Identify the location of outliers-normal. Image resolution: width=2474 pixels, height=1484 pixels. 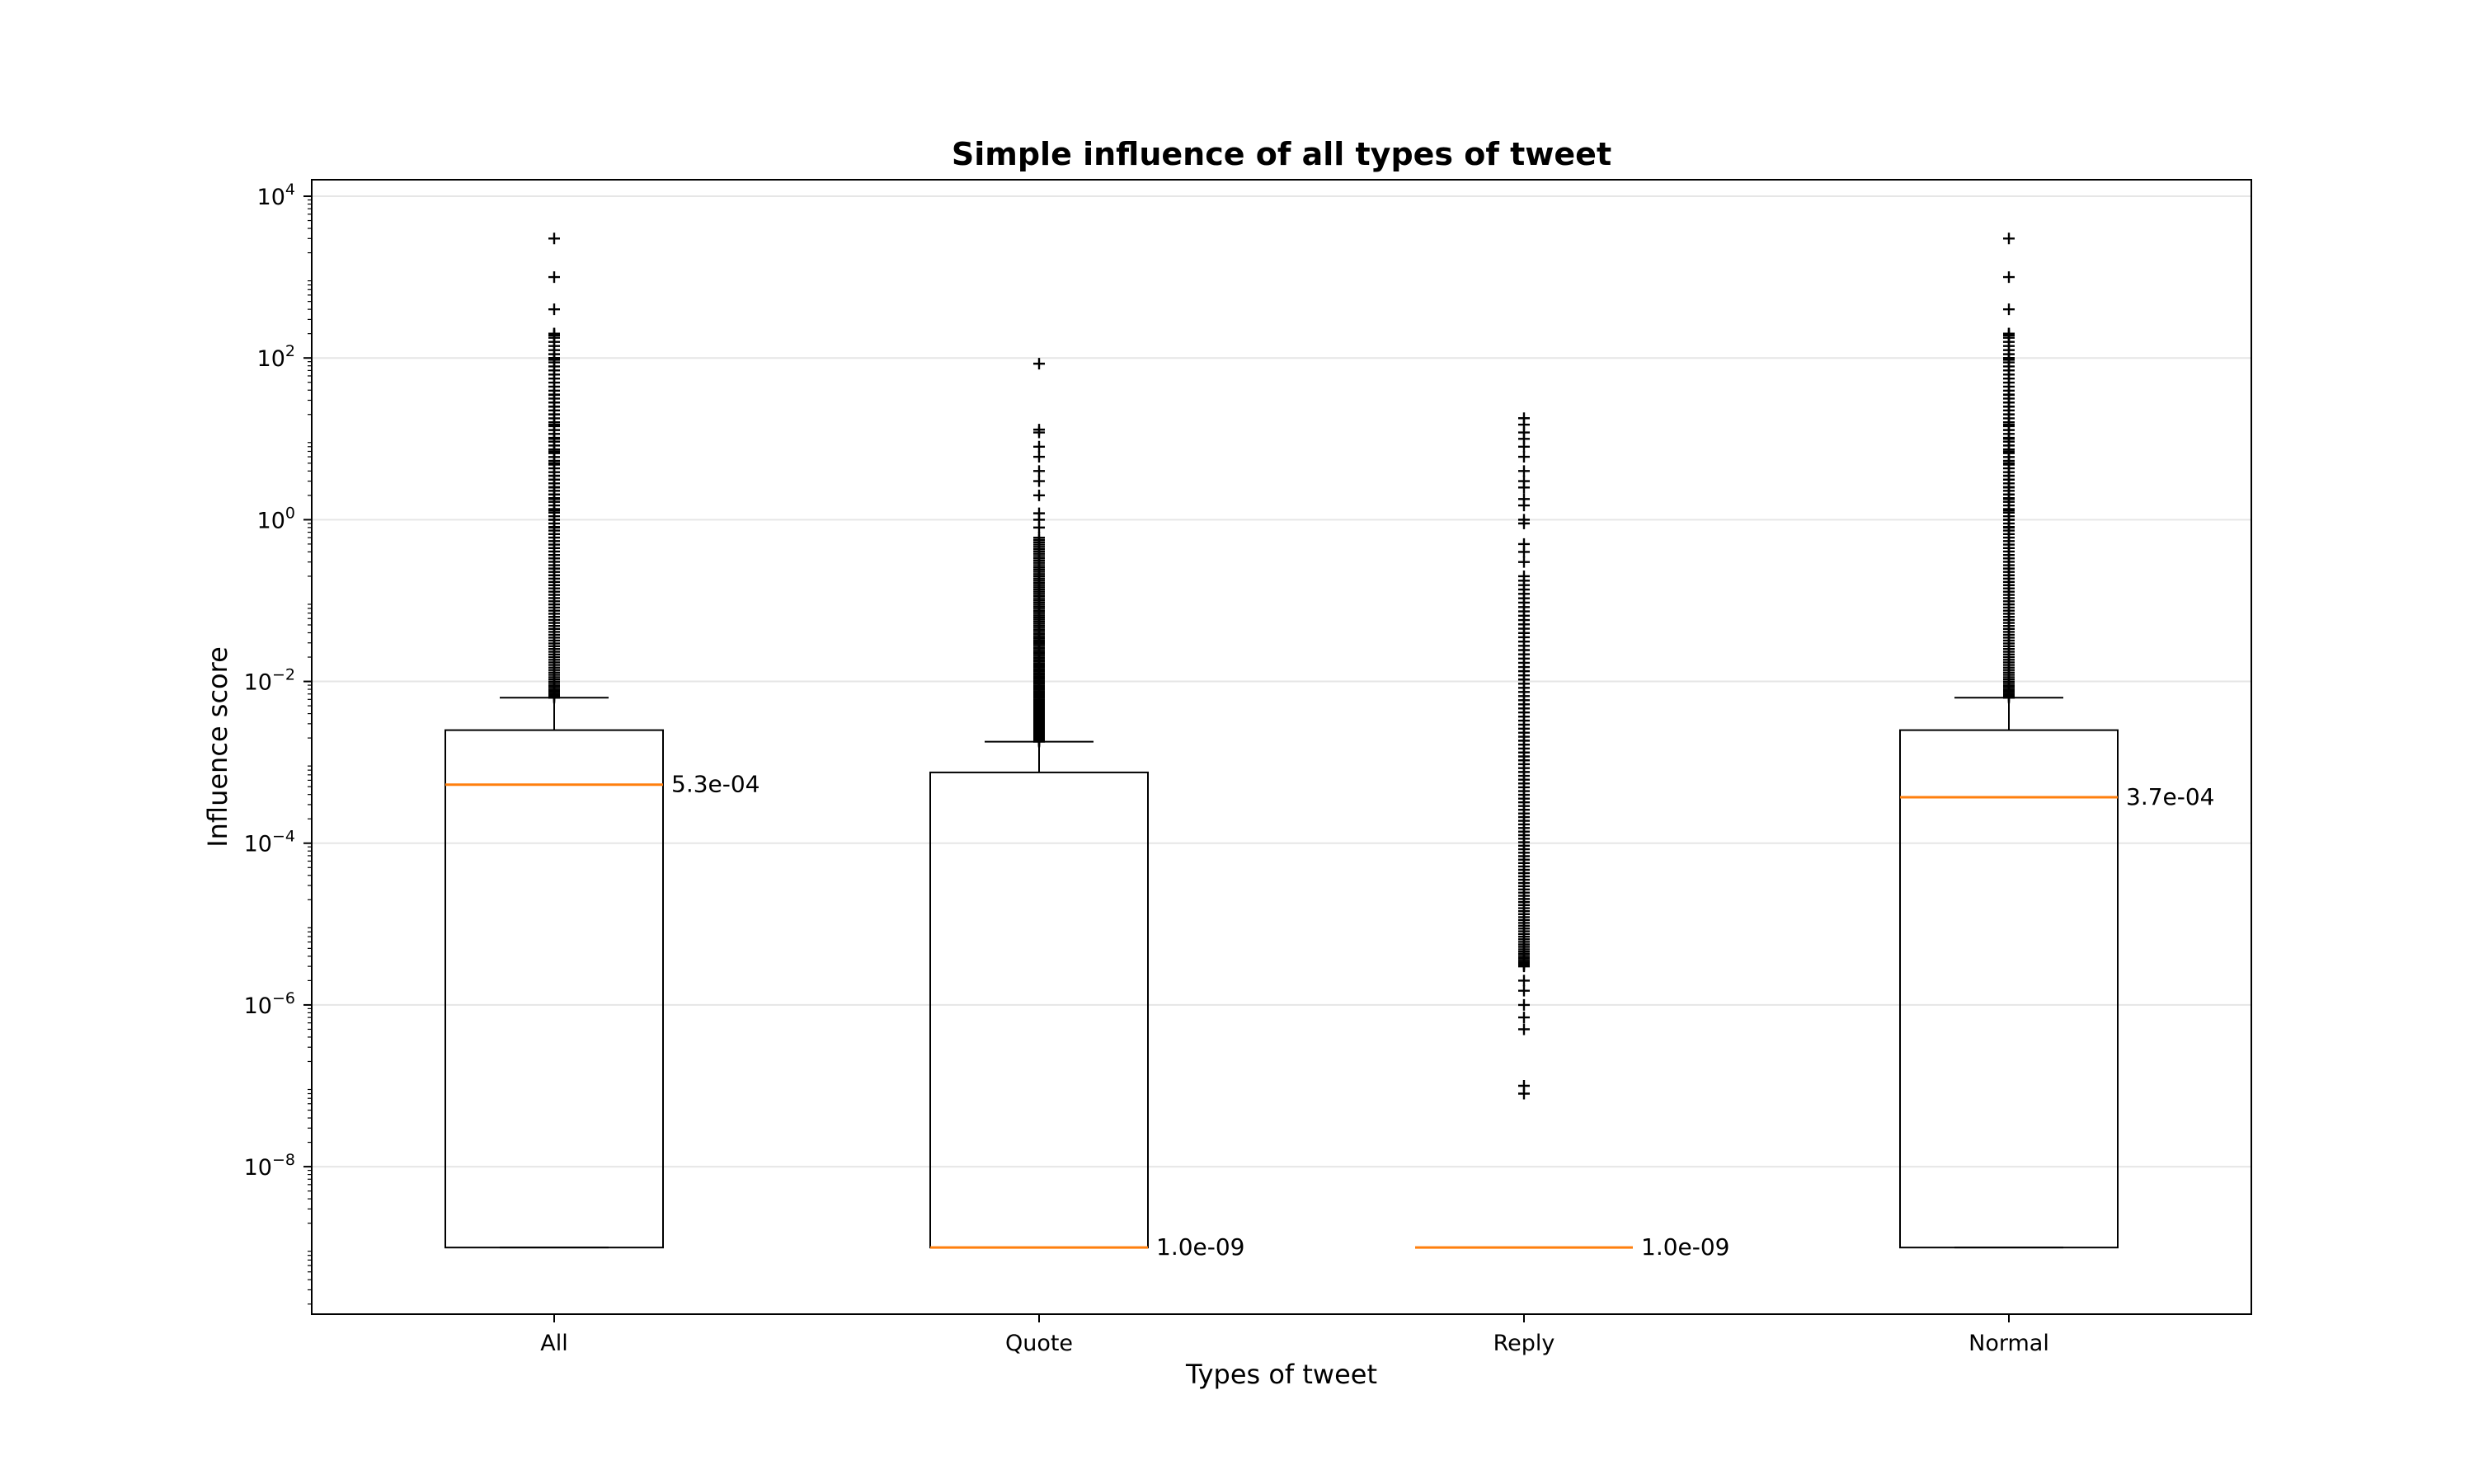
(2009, 468).